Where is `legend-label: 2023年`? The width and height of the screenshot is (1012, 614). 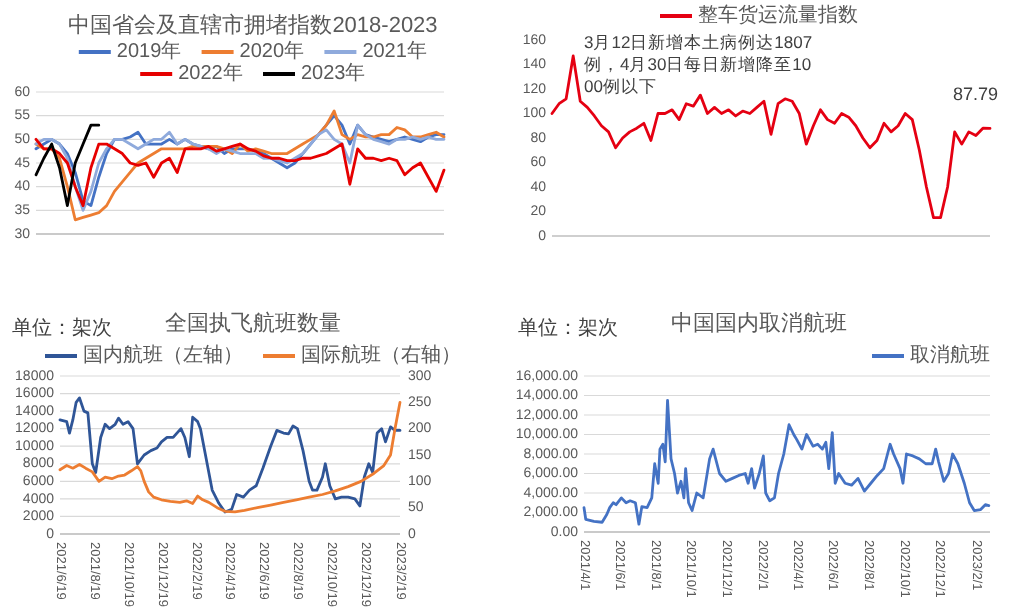
legend-label: 2023年 is located at coordinates (333, 73).